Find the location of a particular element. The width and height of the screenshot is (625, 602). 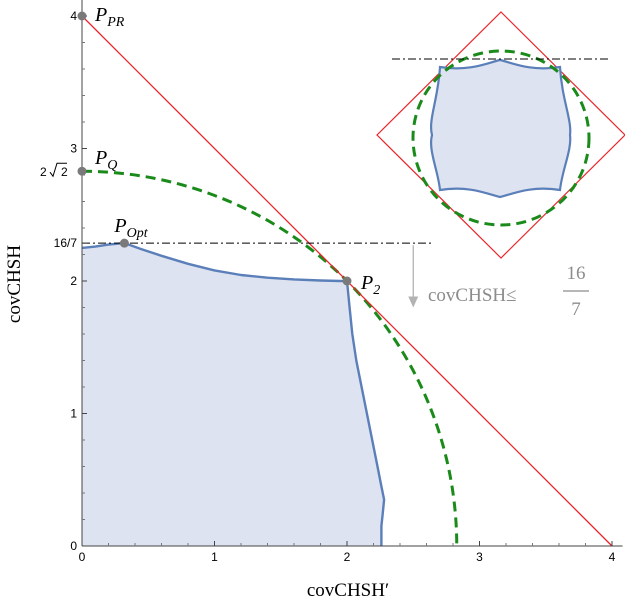

y-tick-label: 4 is located at coordinates (73, 16).